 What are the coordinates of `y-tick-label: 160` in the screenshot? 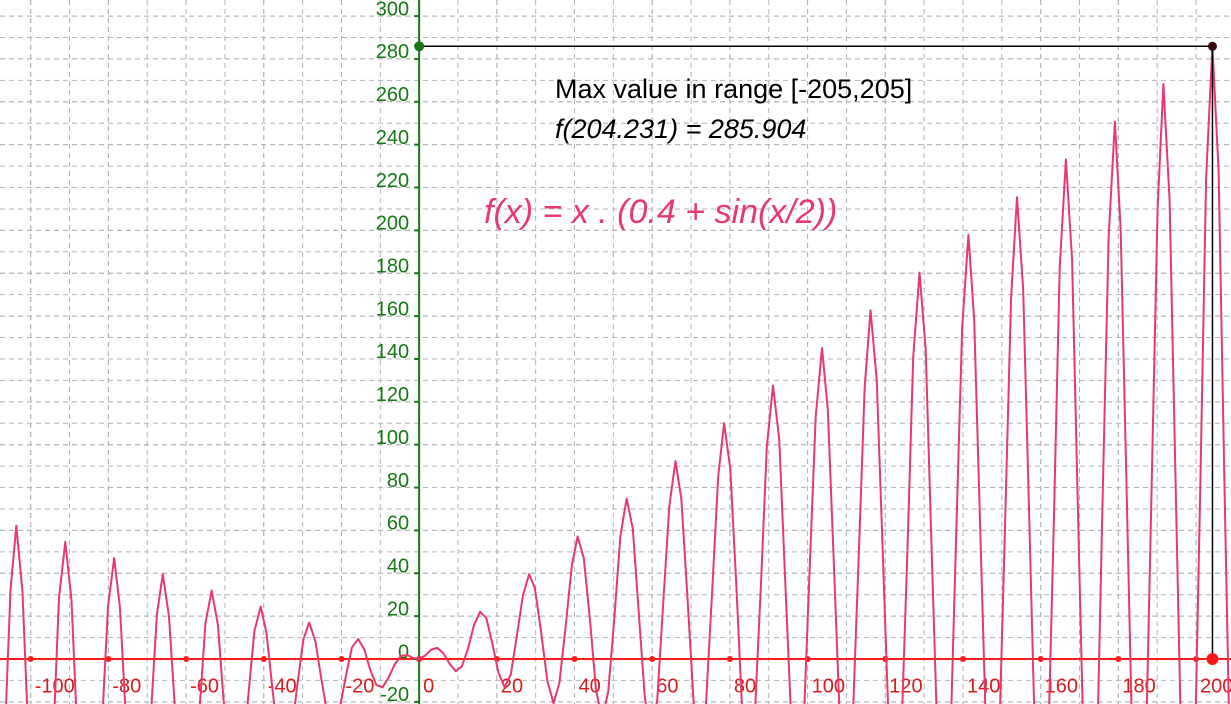 It's located at (392, 309).